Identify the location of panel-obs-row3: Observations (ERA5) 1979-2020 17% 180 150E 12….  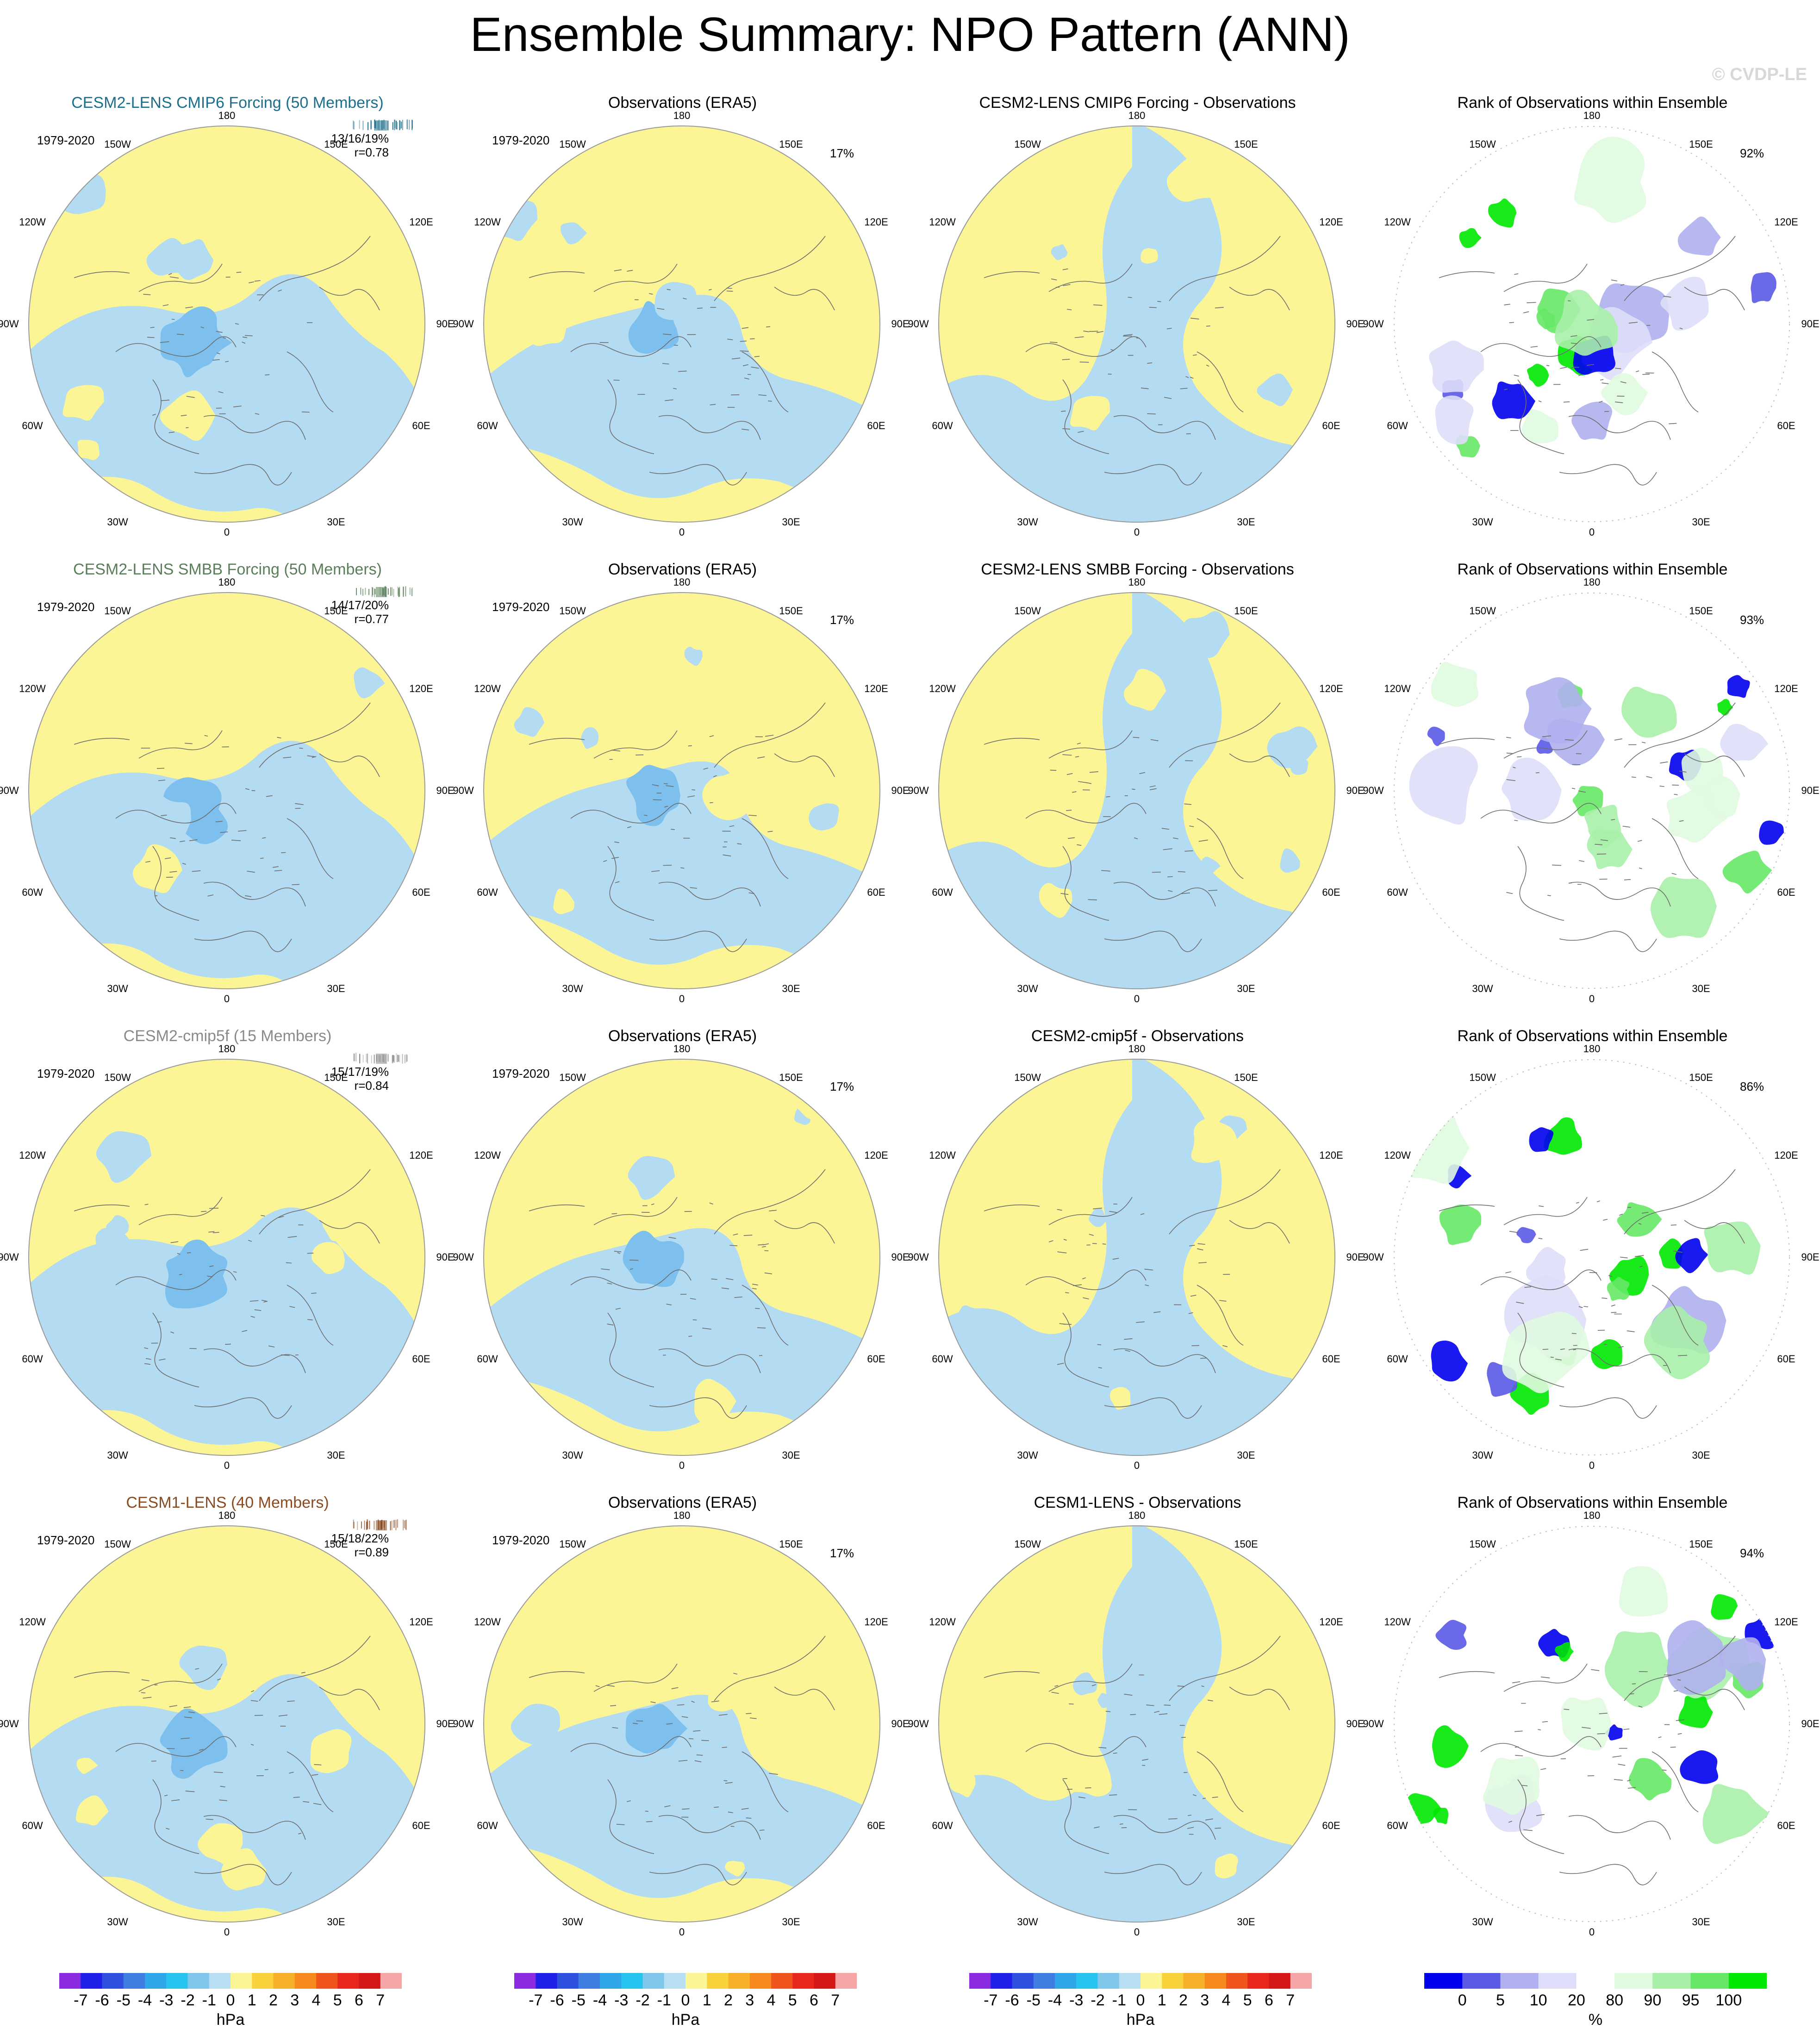
(681, 1259).